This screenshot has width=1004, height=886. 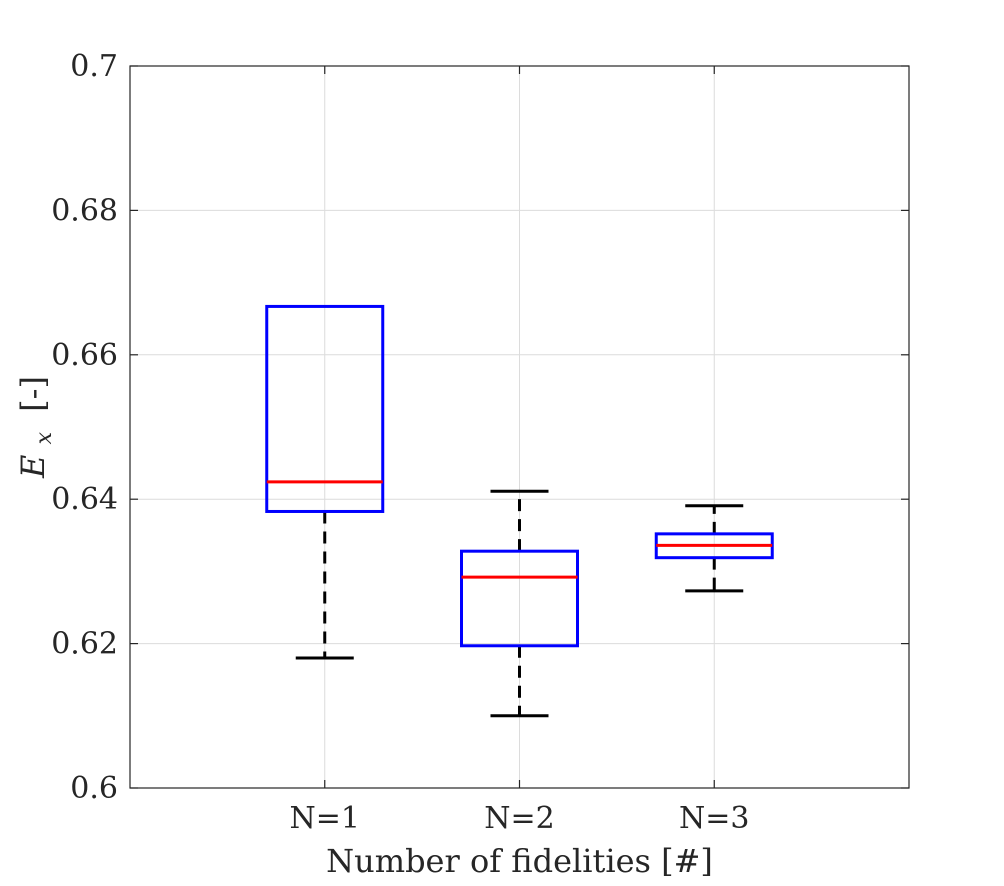 What do you see at coordinates (94, 788) in the screenshot?
I see `y-tick-label: 0.6` at bounding box center [94, 788].